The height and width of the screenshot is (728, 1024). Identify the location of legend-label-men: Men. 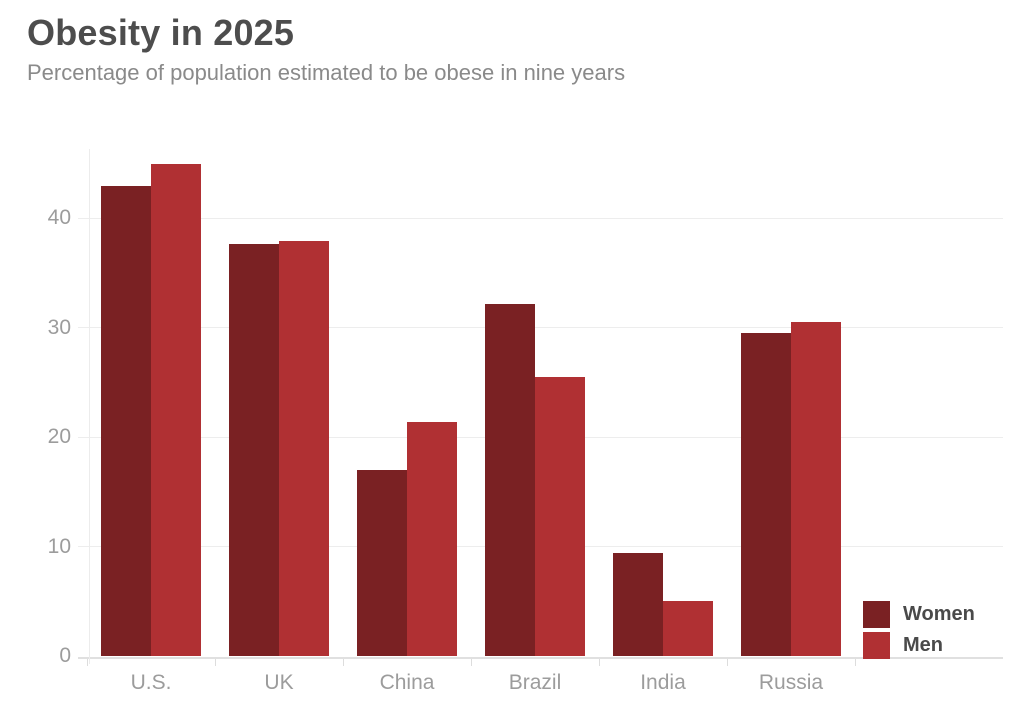
(923, 645).